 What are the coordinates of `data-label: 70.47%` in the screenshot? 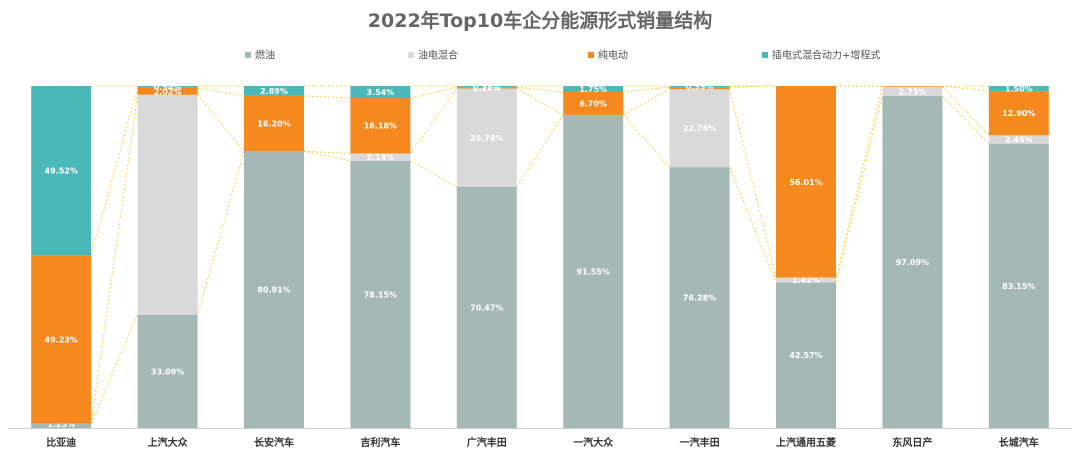 It's located at (486, 307).